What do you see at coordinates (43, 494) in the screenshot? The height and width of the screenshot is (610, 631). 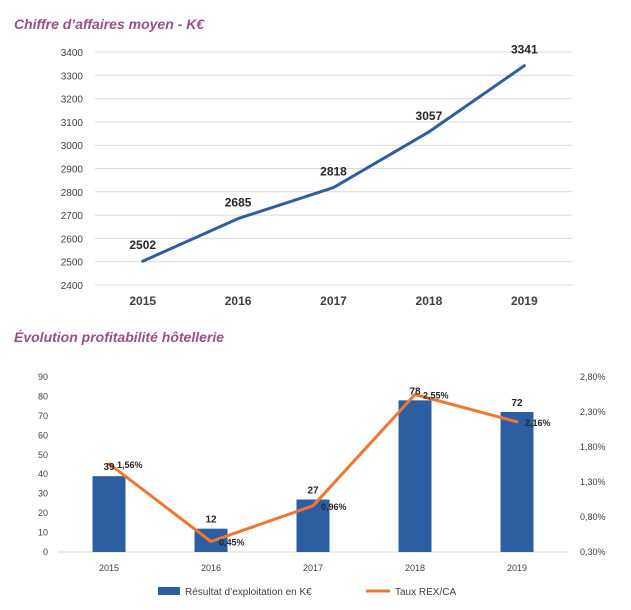 I see `y-left-tick-label: 30` at bounding box center [43, 494].